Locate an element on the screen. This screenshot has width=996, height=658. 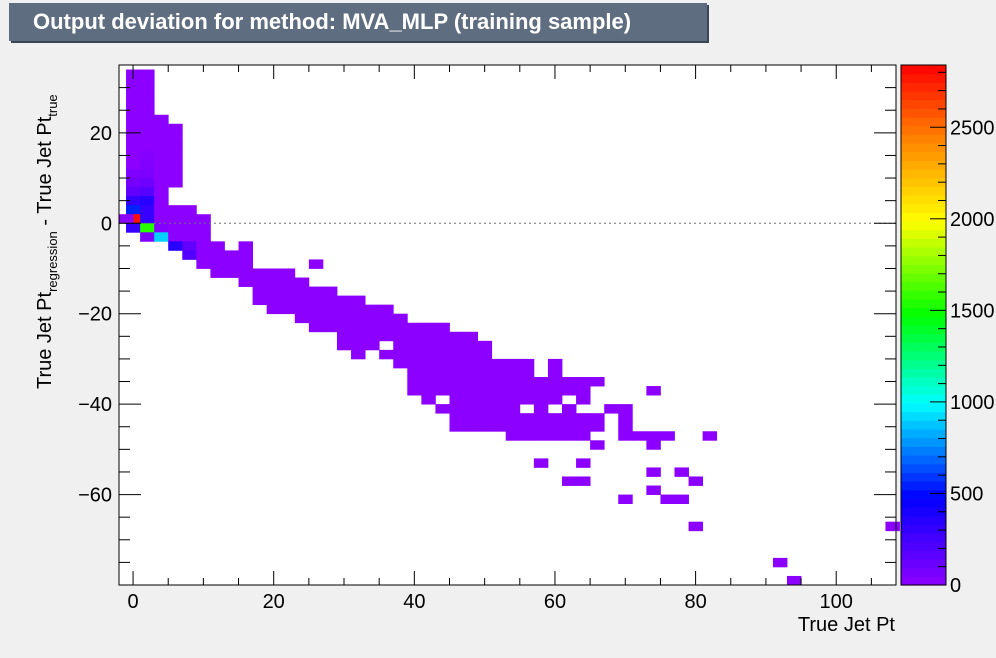
palette-tick-label: 1000 is located at coordinates (972, 403).